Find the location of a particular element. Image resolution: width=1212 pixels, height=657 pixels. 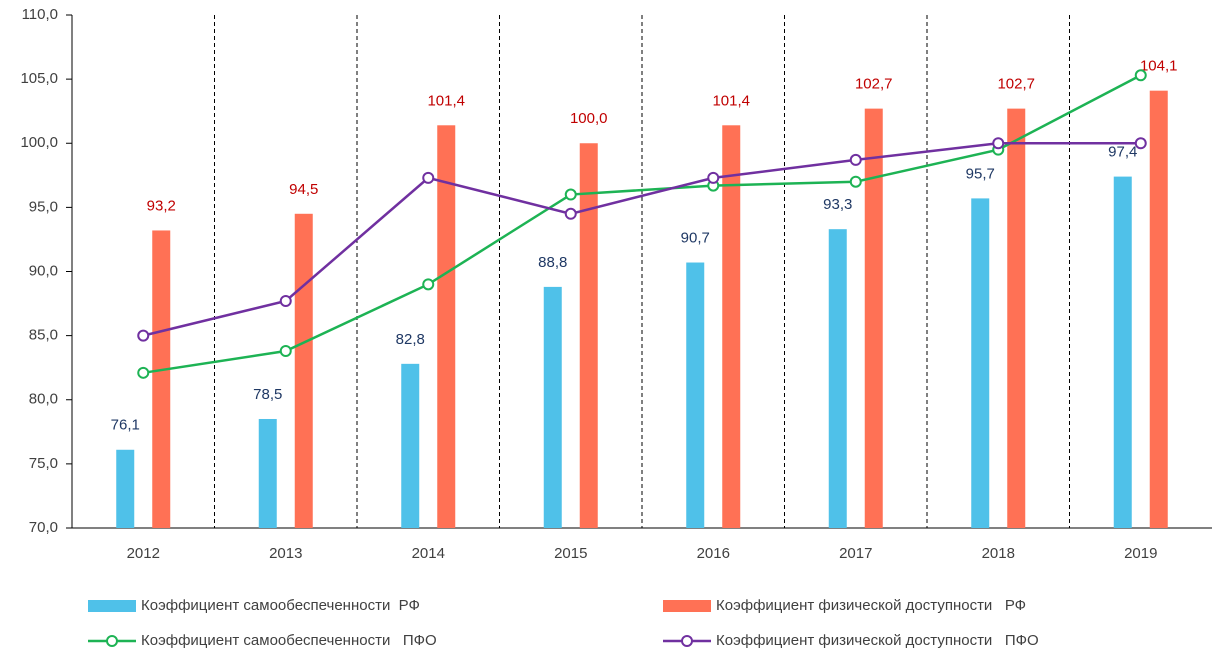

legend-label: Коэффициент самообеспеченности ПФО is located at coordinates (289, 640).